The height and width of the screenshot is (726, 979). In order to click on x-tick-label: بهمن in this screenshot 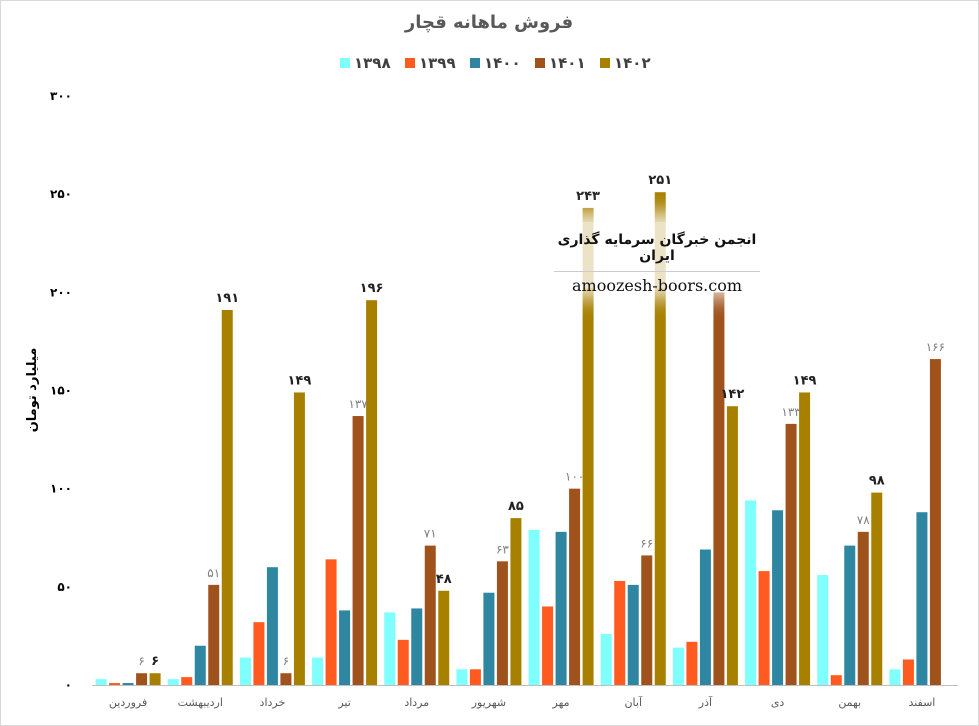, I will do `click(849, 702)`.